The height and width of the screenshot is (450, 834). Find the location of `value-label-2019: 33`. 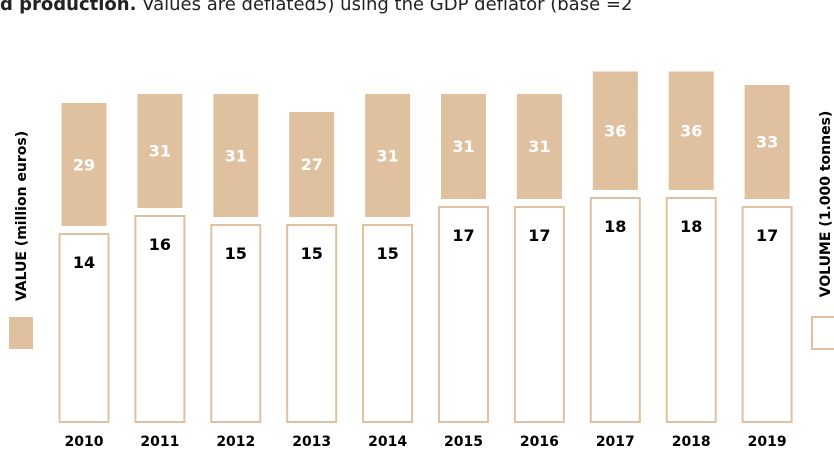

value-label-2019: 33 is located at coordinates (767, 142).